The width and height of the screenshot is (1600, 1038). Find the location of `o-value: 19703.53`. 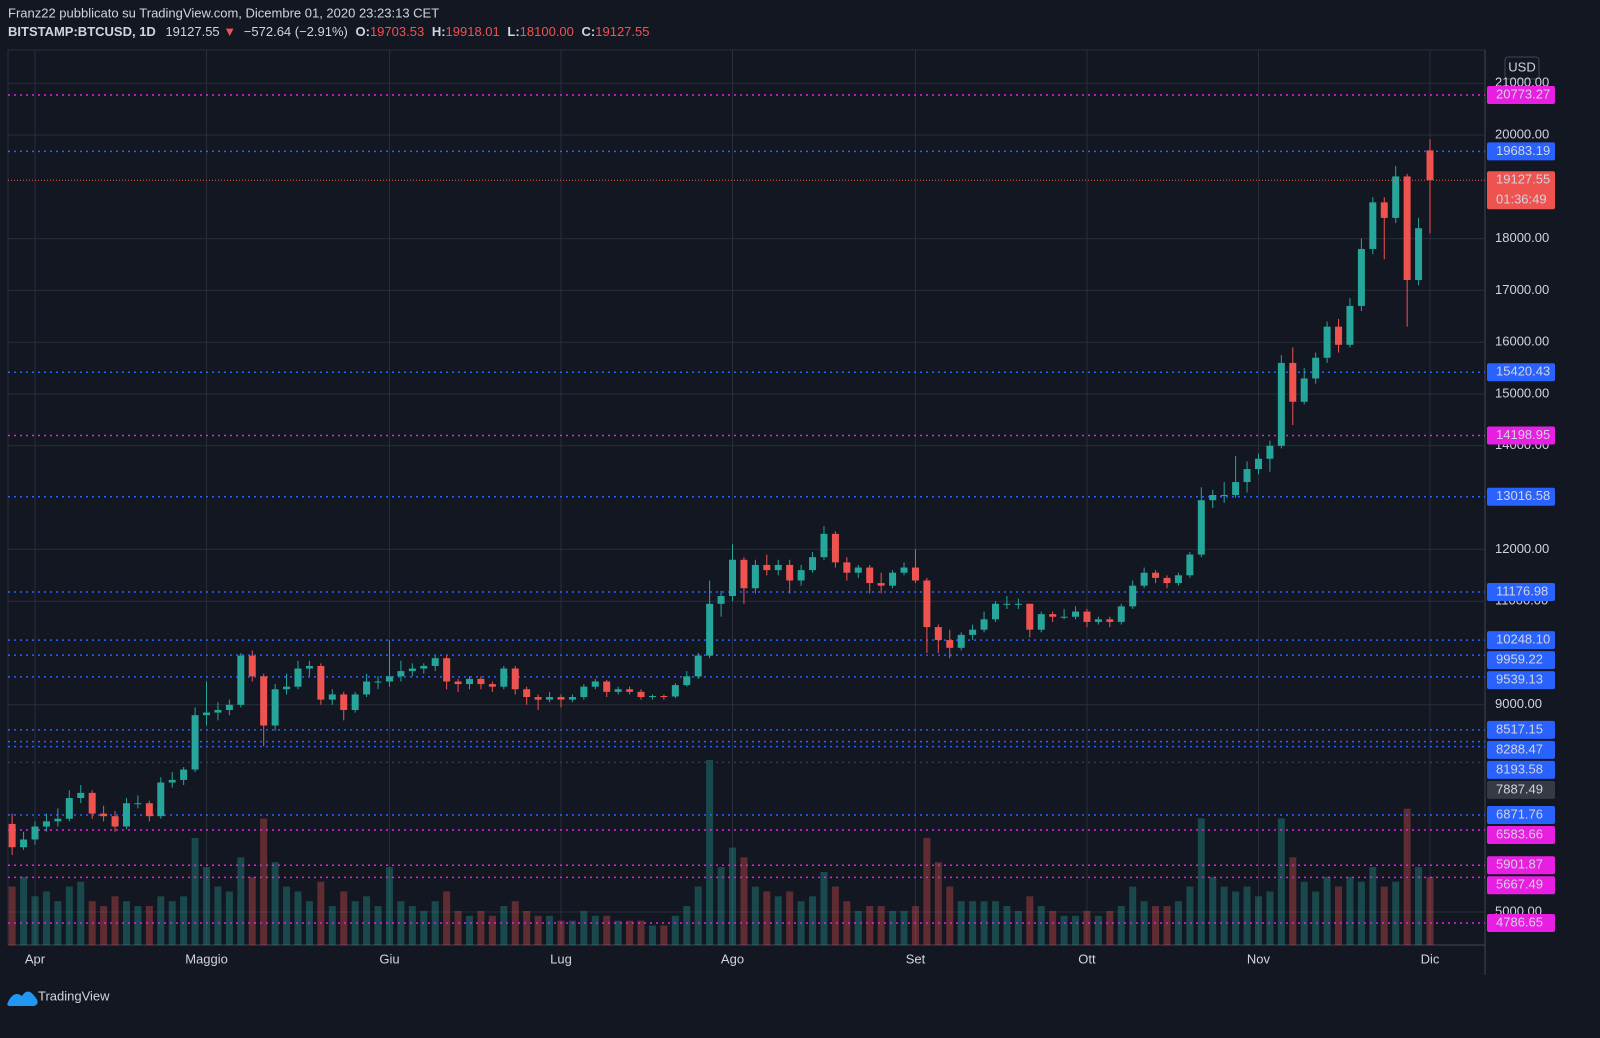

o-value: 19703.53 is located at coordinates (397, 31).